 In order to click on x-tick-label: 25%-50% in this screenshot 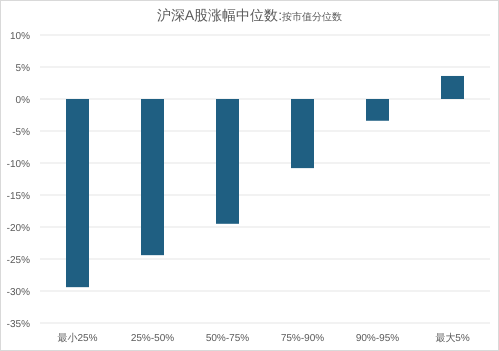, I will do `click(152, 338)`.